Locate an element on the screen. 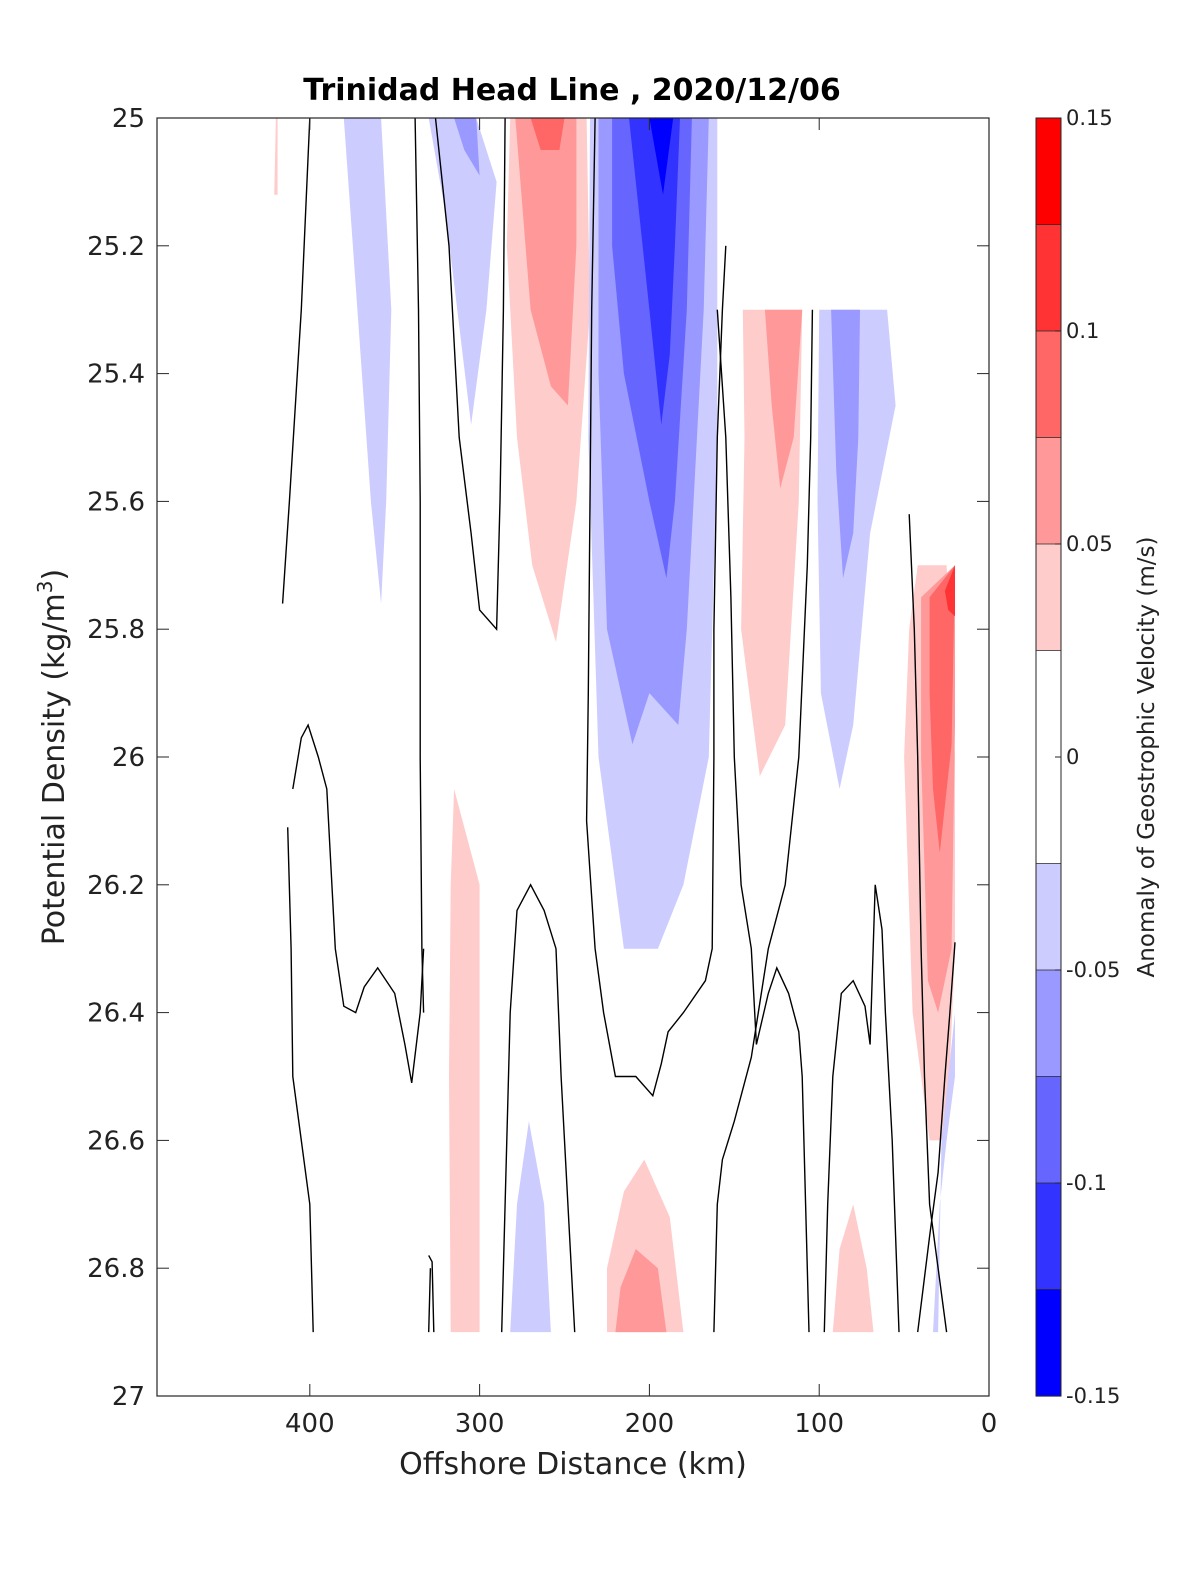 The height and width of the screenshot is (1575, 1200). contour-line-c14 is located at coordinates (936, 1137).